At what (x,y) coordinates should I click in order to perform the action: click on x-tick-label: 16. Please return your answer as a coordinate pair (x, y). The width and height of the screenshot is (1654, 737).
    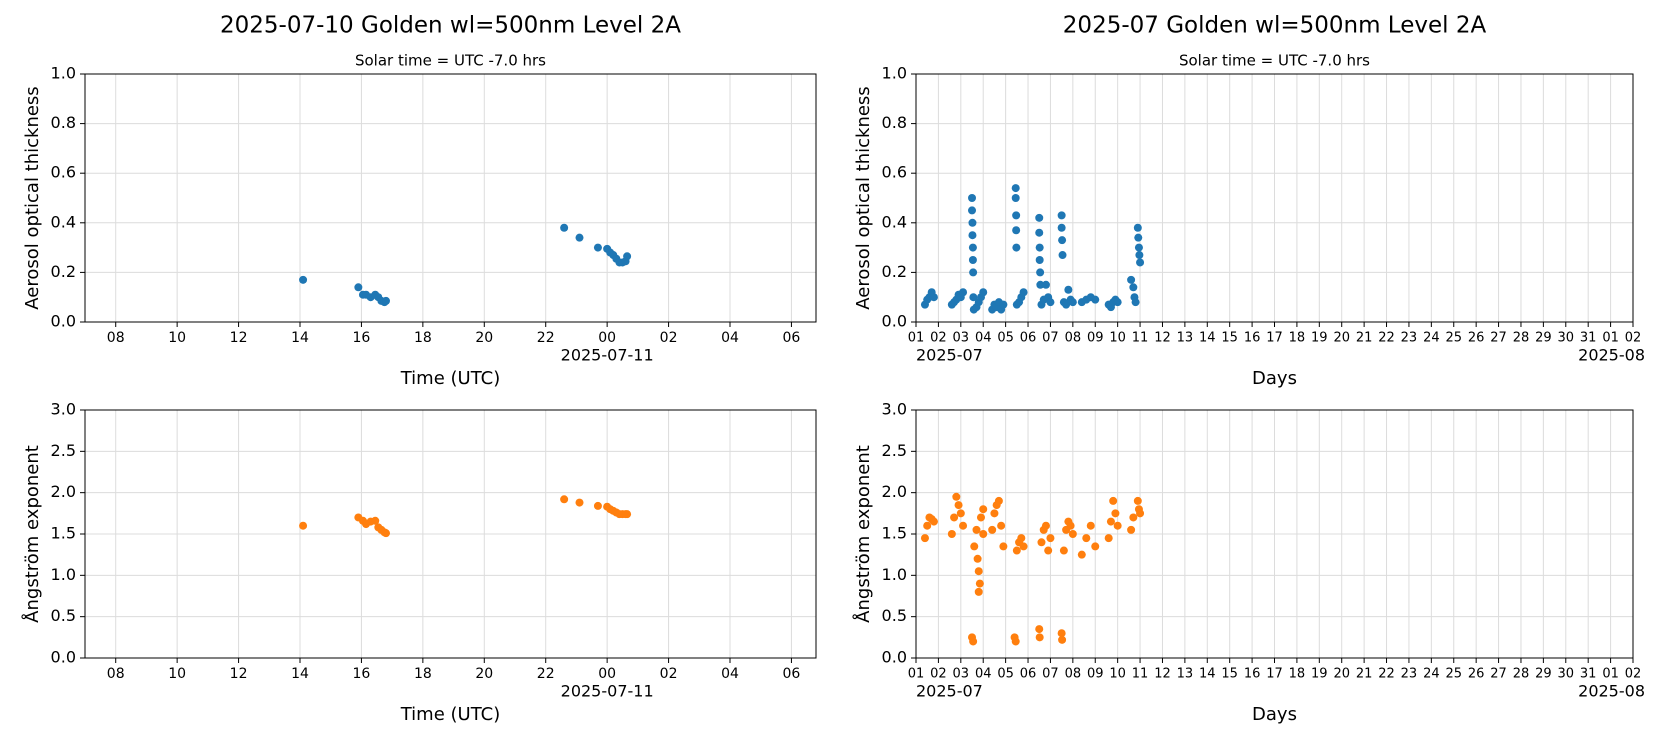
    Looking at the image, I should click on (362, 338).